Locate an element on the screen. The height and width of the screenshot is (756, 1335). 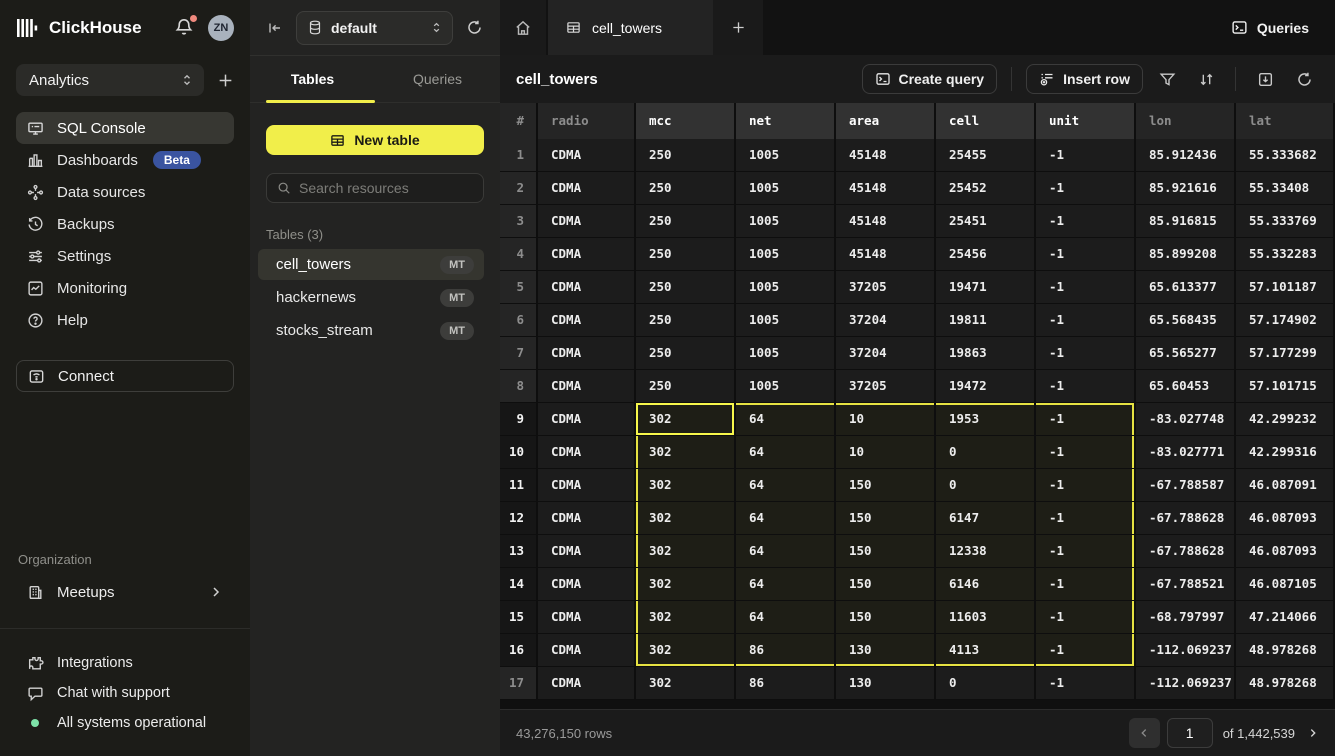
grid-cell: 1953 is located at coordinates (986, 419).